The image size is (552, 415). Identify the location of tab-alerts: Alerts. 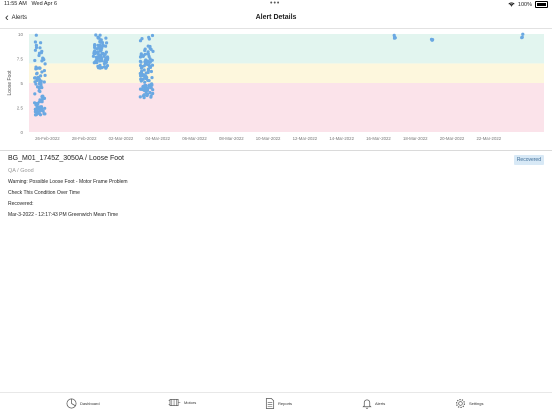
(373, 403).